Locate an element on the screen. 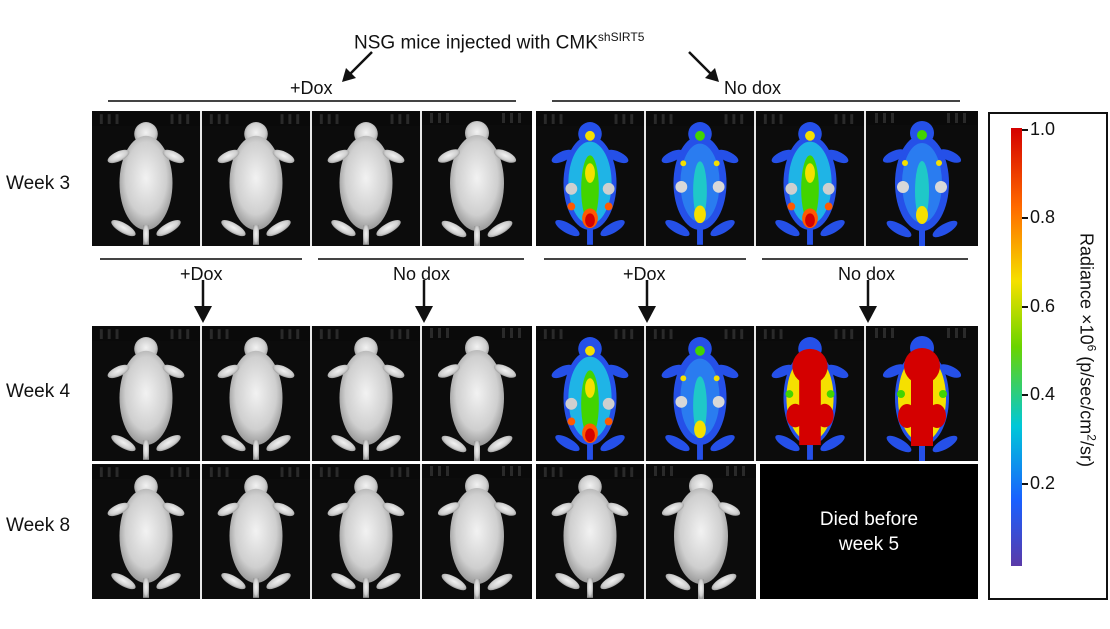 Image resolution: width=1110 pixels, height=629 pixels. row-label-week3: Week 3 is located at coordinates (38, 183).